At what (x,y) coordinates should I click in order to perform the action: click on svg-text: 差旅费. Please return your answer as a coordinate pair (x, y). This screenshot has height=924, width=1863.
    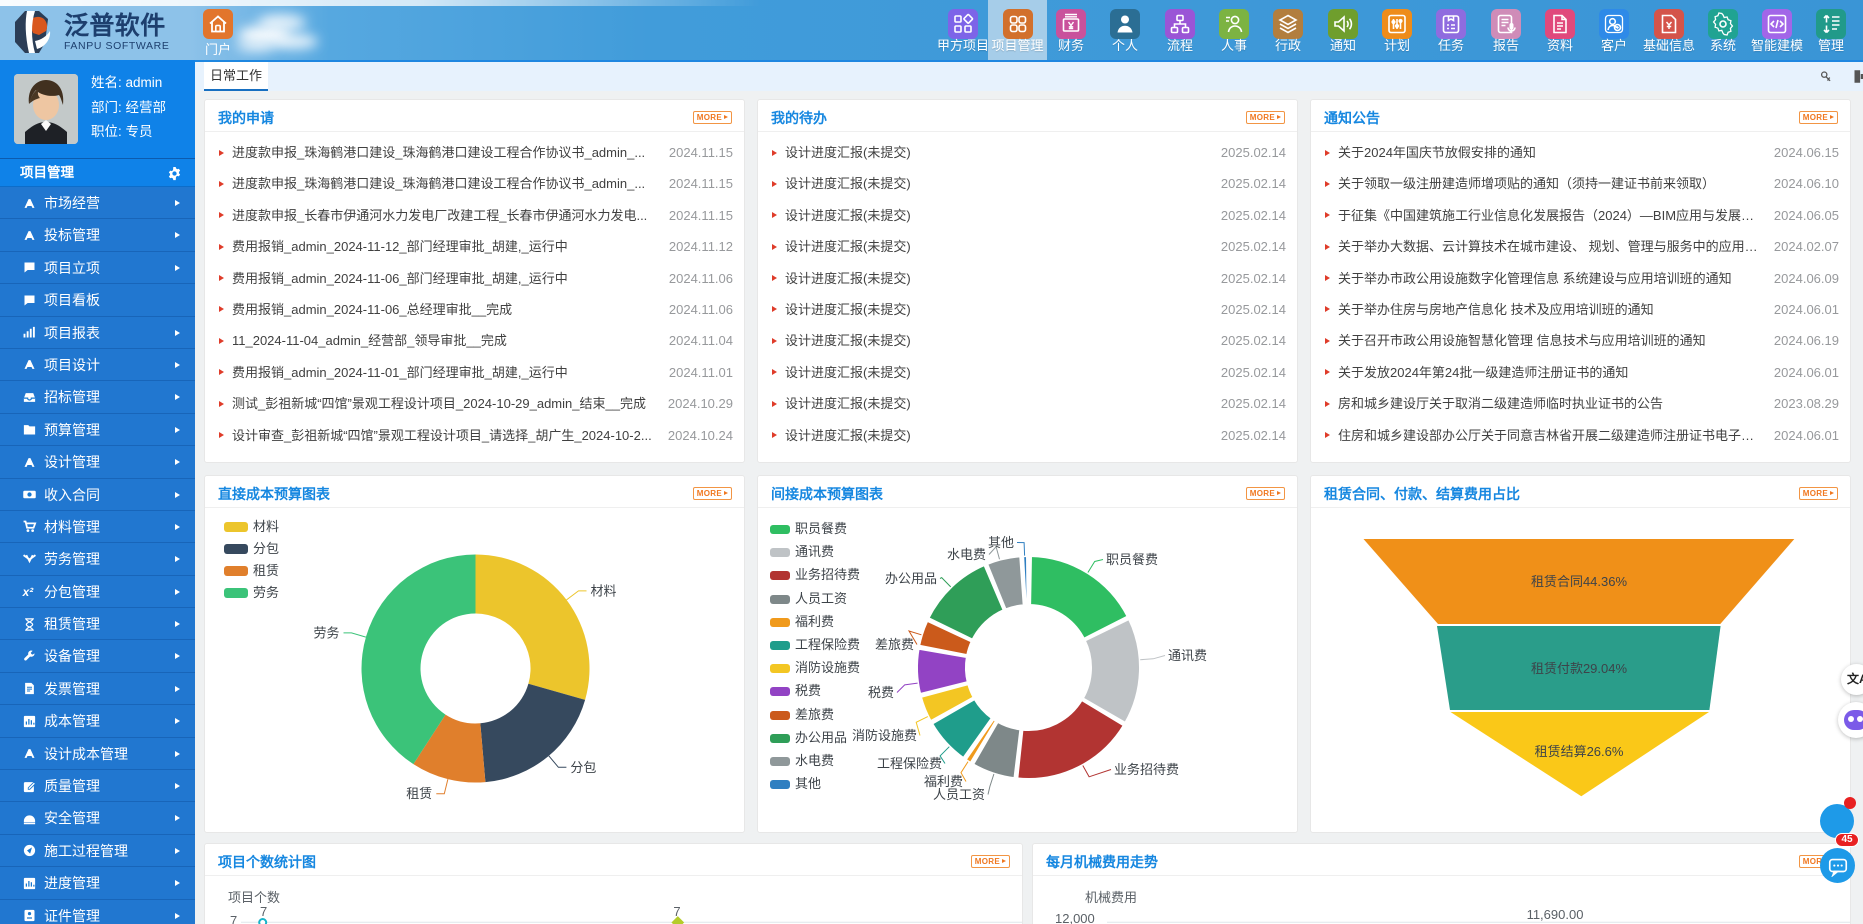
    Looking at the image, I should click on (894, 644).